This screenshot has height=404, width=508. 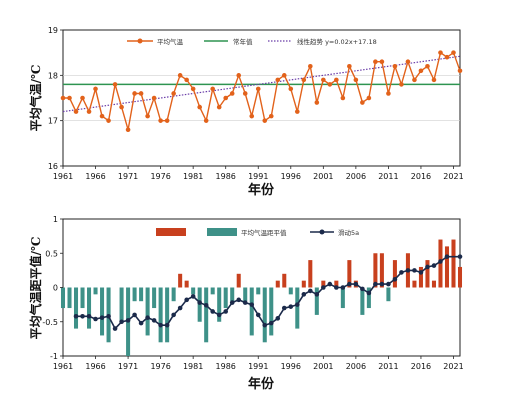 I want to click on x-tick-label: 1986, so click(x=226, y=366).